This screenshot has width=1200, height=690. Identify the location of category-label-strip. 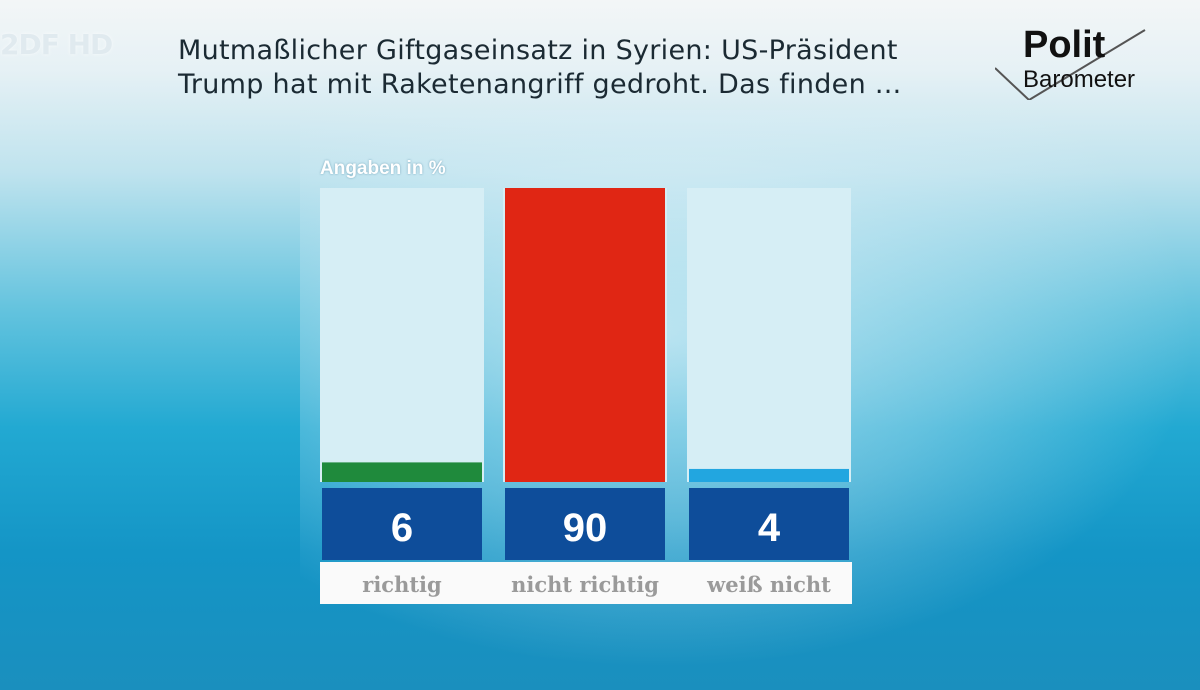
(586, 583).